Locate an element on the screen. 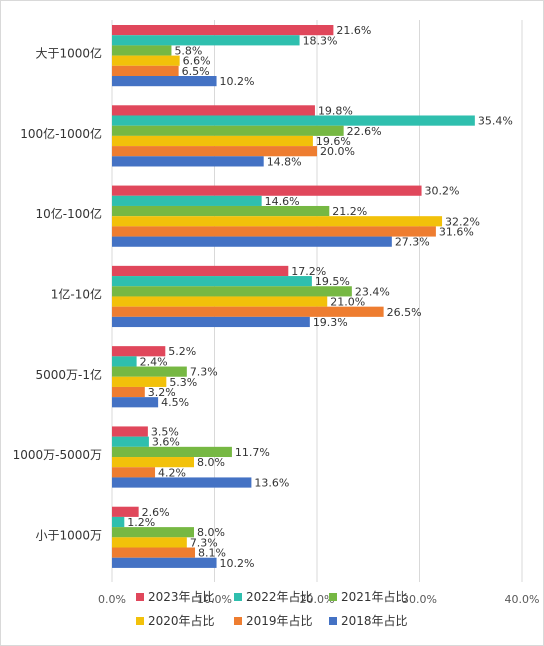 This screenshot has width=544, height=646. legend-label: 2022年占比 is located at coordinates (279, 596).